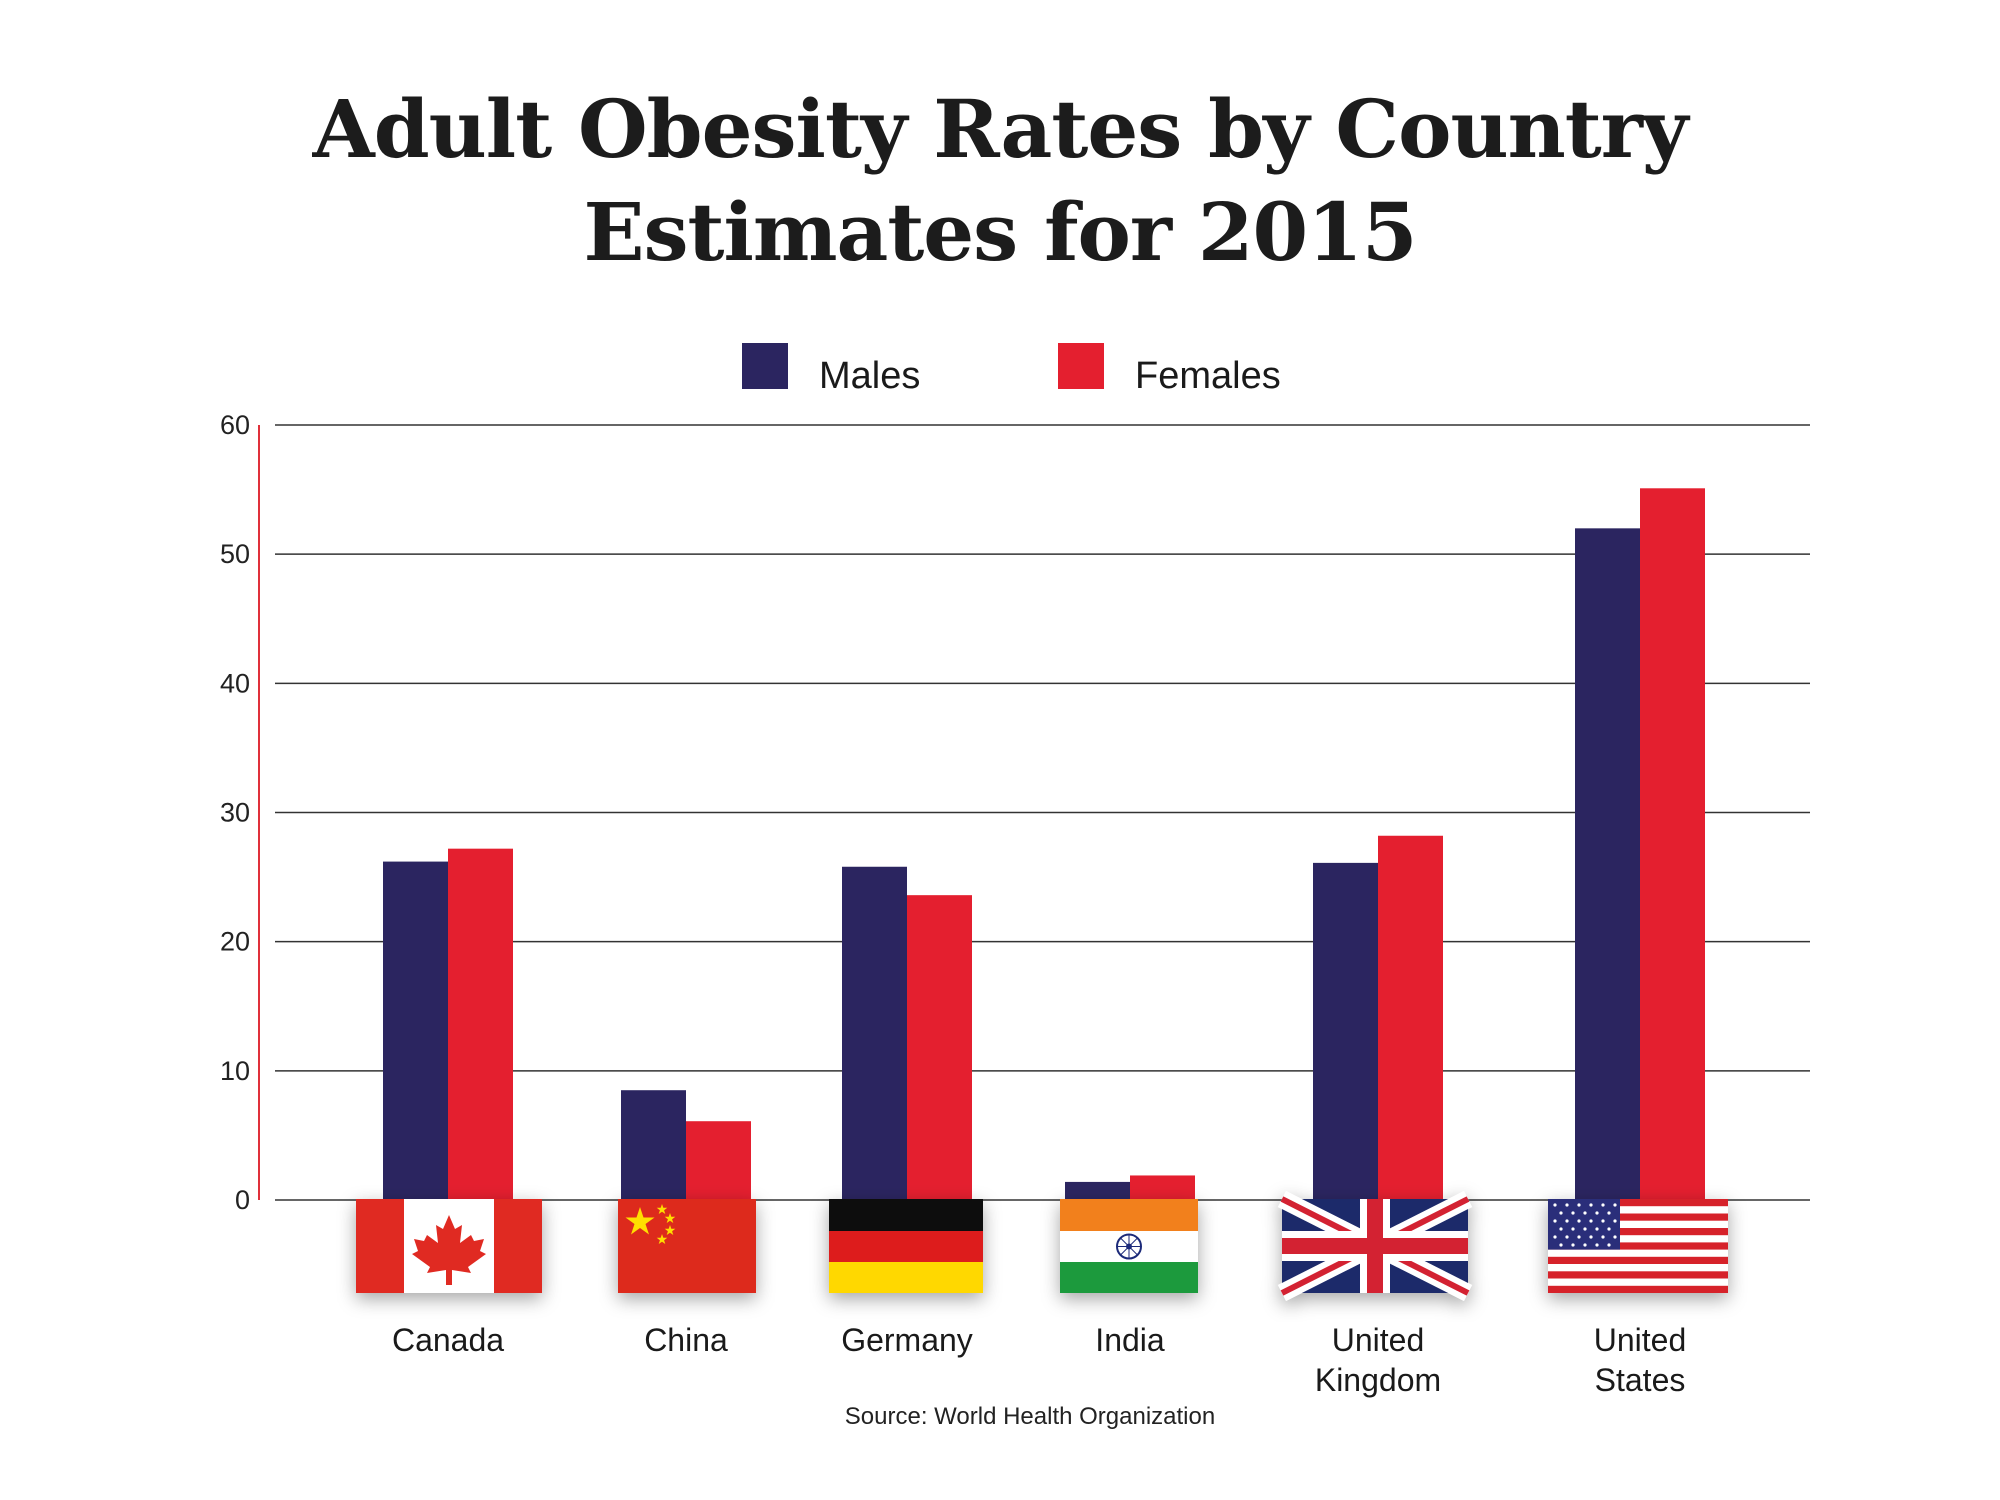 The height and width of the screenshot is (1500, 2000). I want to click on bar-males-india, so click(1097, 1190).